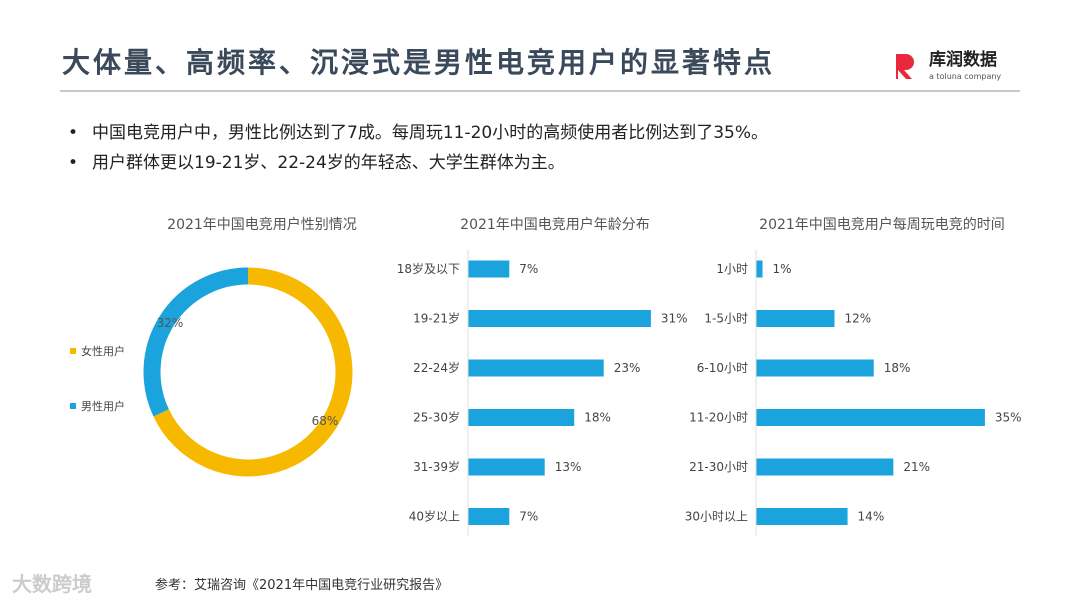 The height and width of the screenshot is (607, 1080). What do you see at coordinates (716, 517) in the screenshot?
I see `bar-category-label: 30小时以上` at bounding box center [716, 517].